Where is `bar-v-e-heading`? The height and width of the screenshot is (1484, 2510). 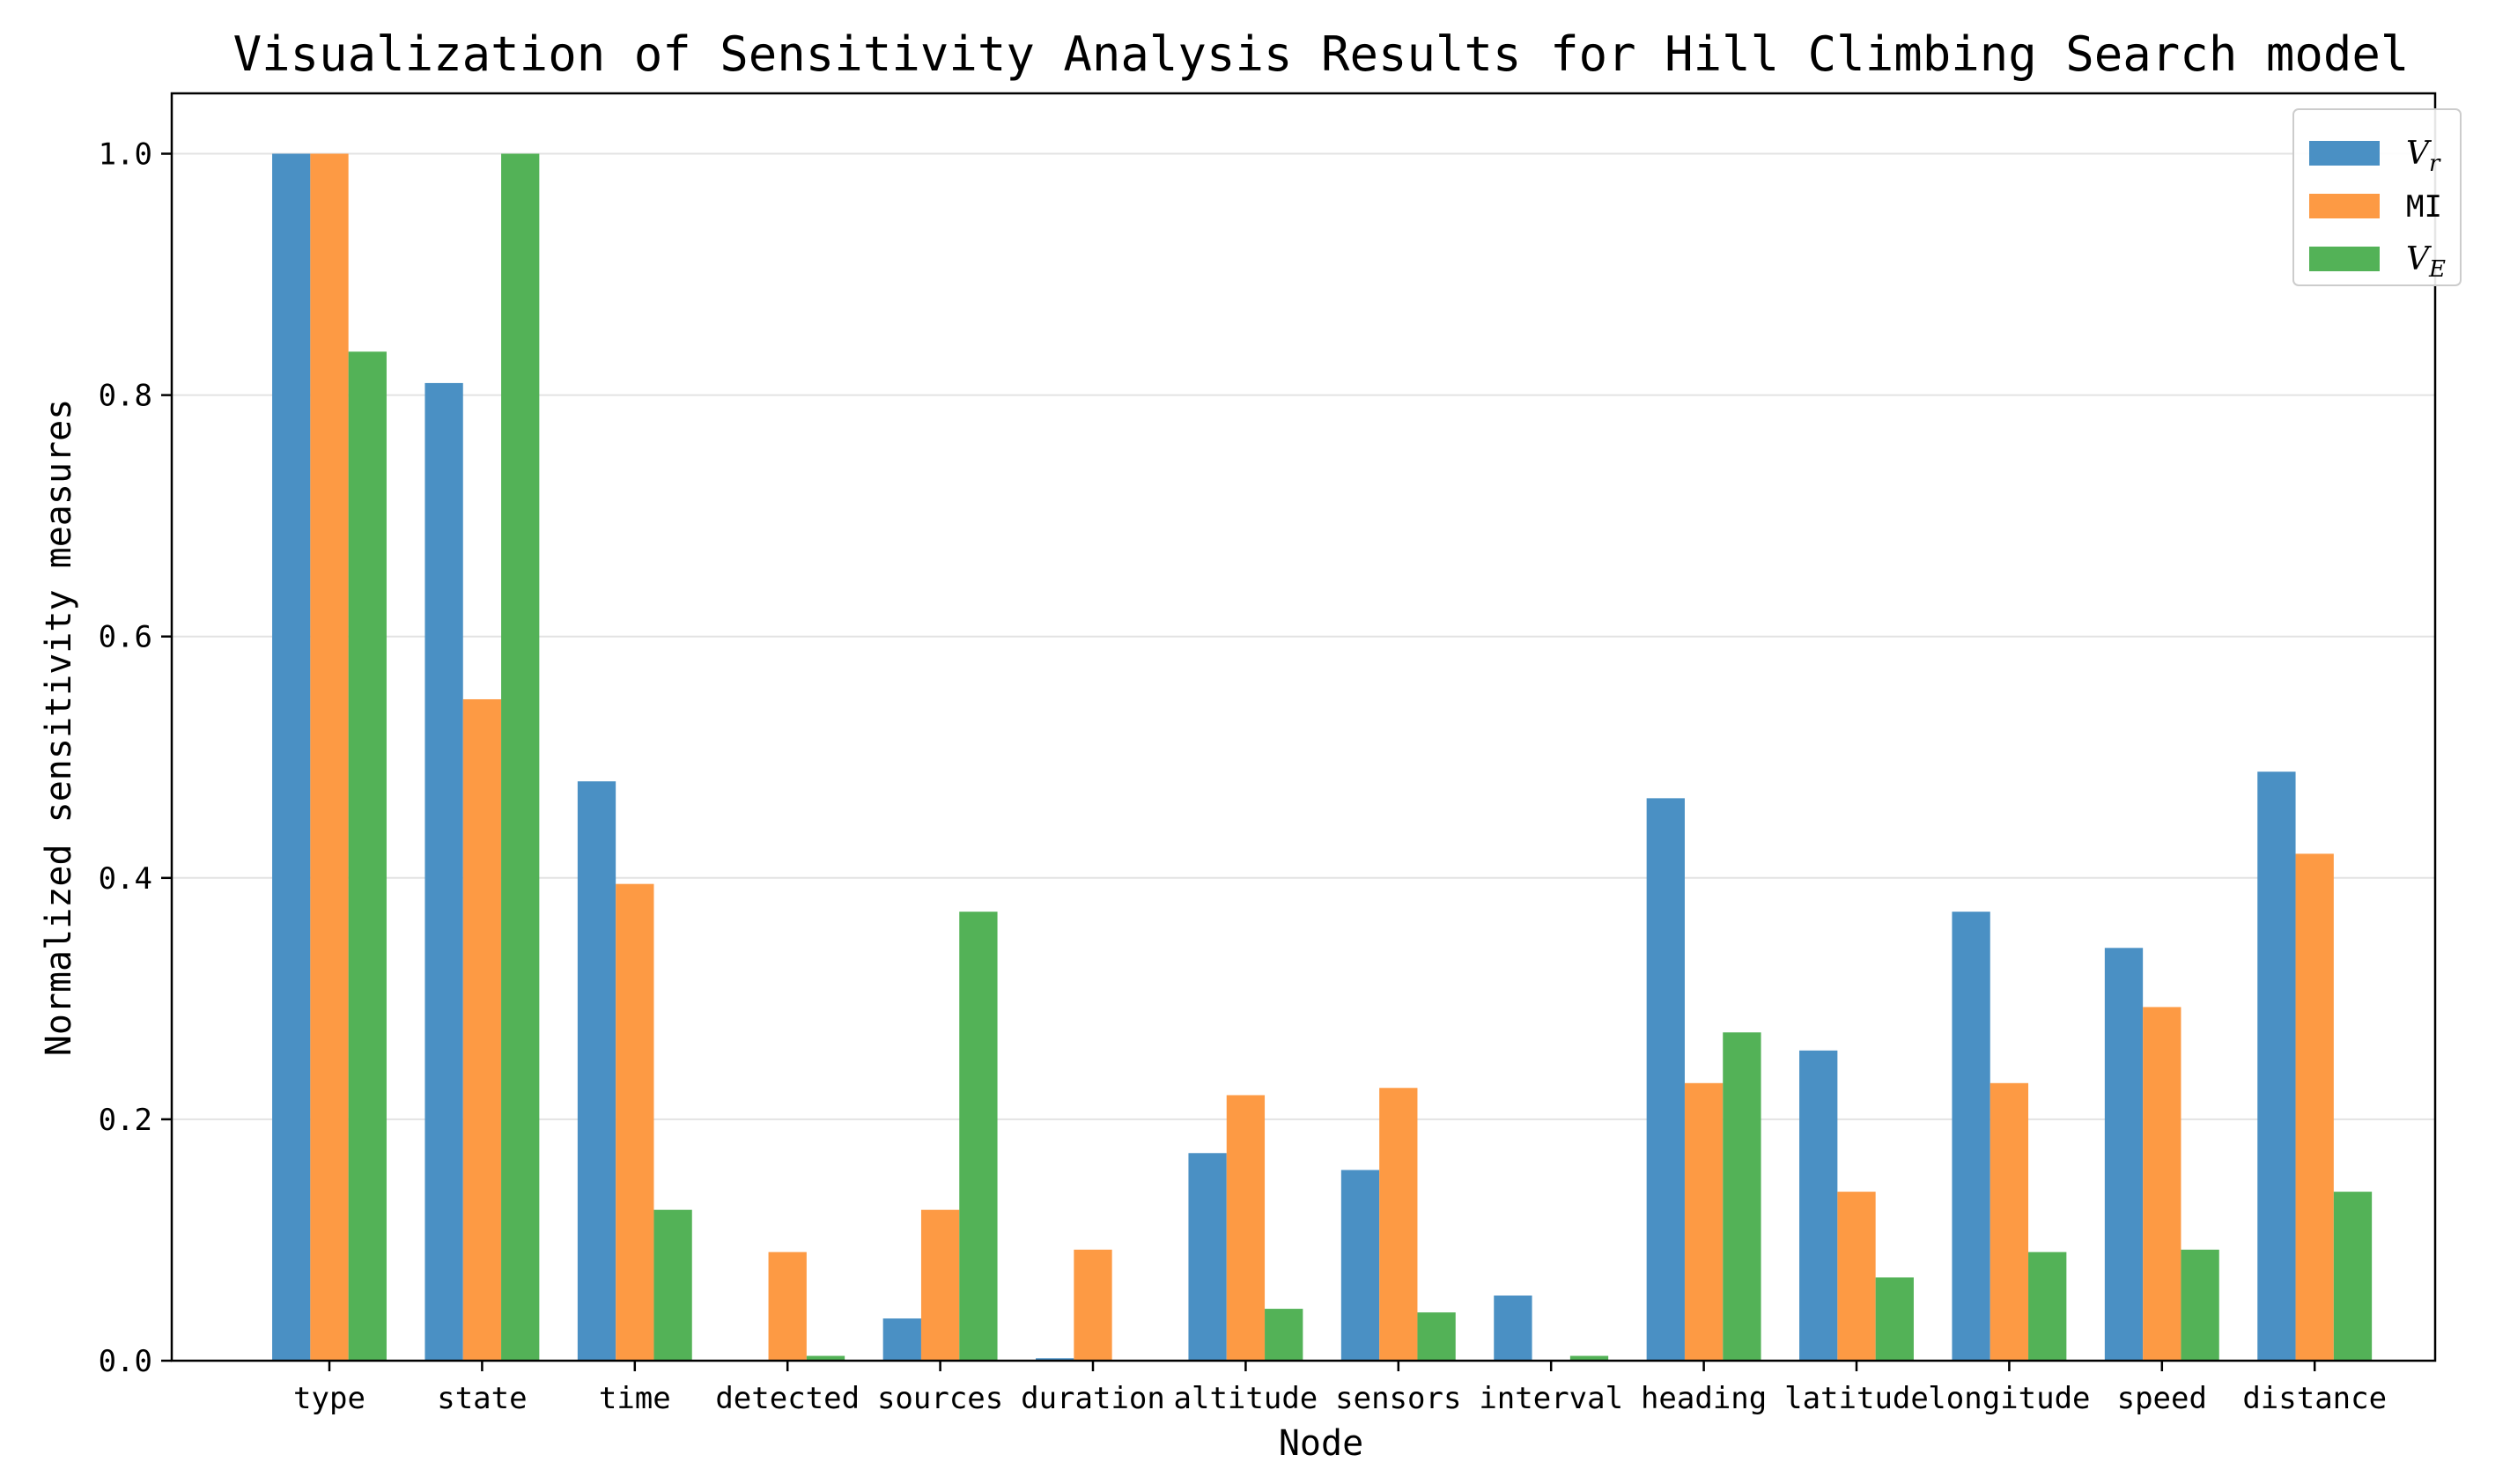 bar-v-e-heading is located at coordinates (1742, 1196).